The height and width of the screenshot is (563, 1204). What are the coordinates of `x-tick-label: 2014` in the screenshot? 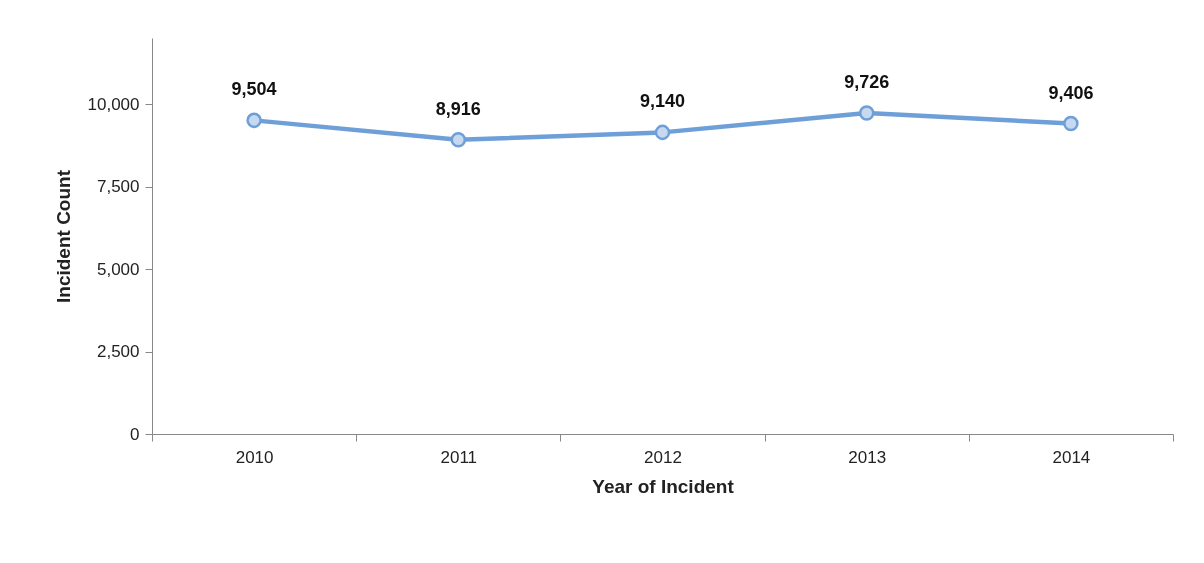 It's located at (1071, 457).